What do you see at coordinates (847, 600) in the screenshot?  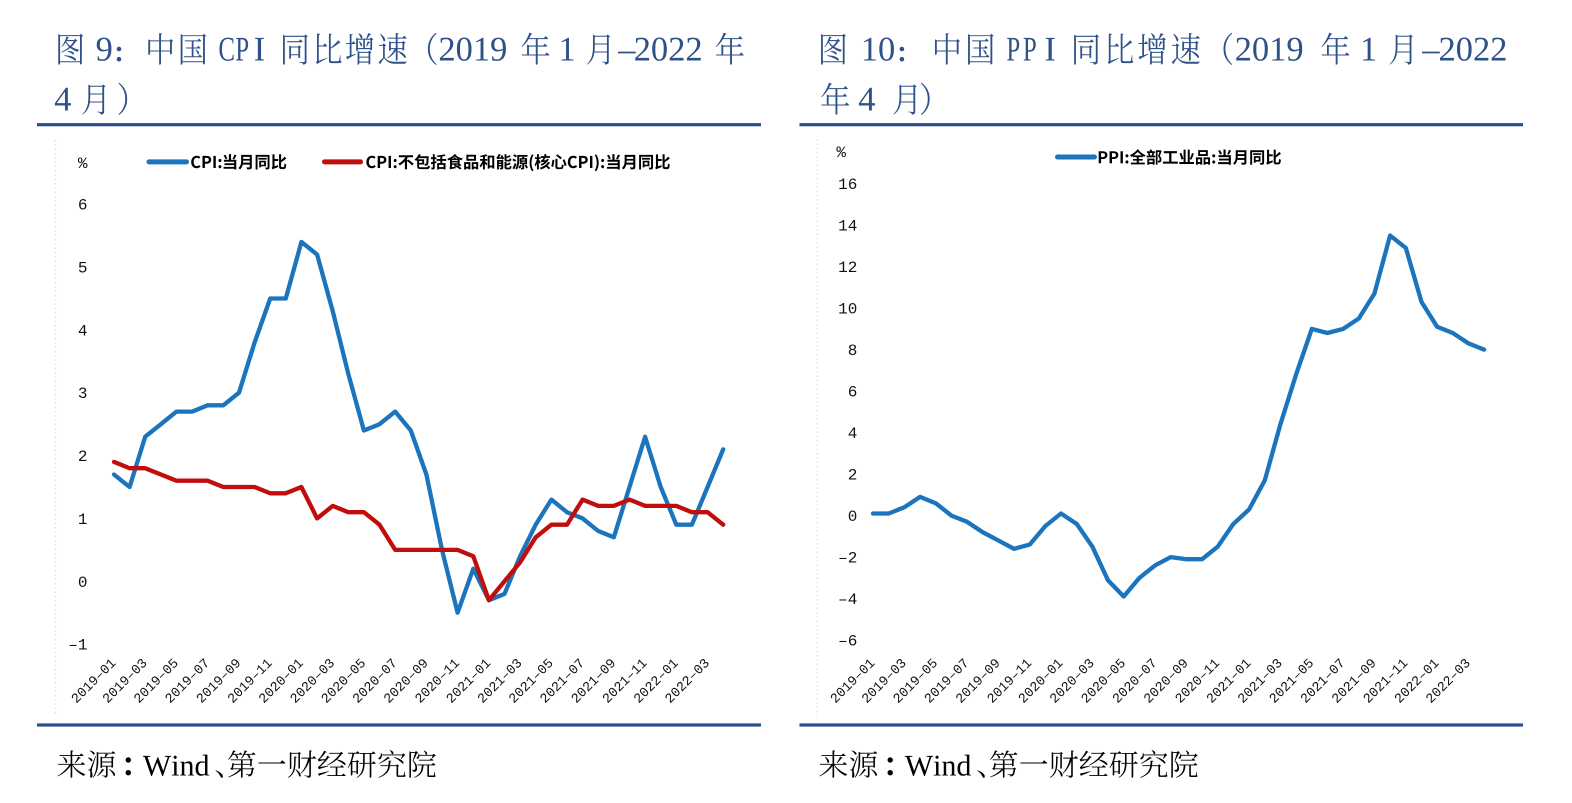 I see `svg-text: –4` at bounding box center [847, 600].